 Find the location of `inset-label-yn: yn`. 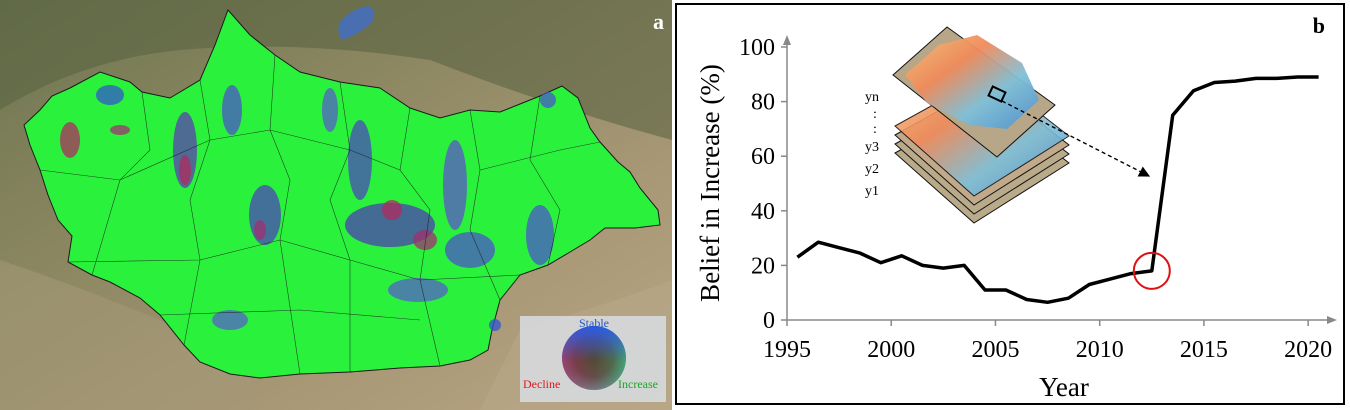

inset-label-yn: yn is located at coordinates (872, 97).